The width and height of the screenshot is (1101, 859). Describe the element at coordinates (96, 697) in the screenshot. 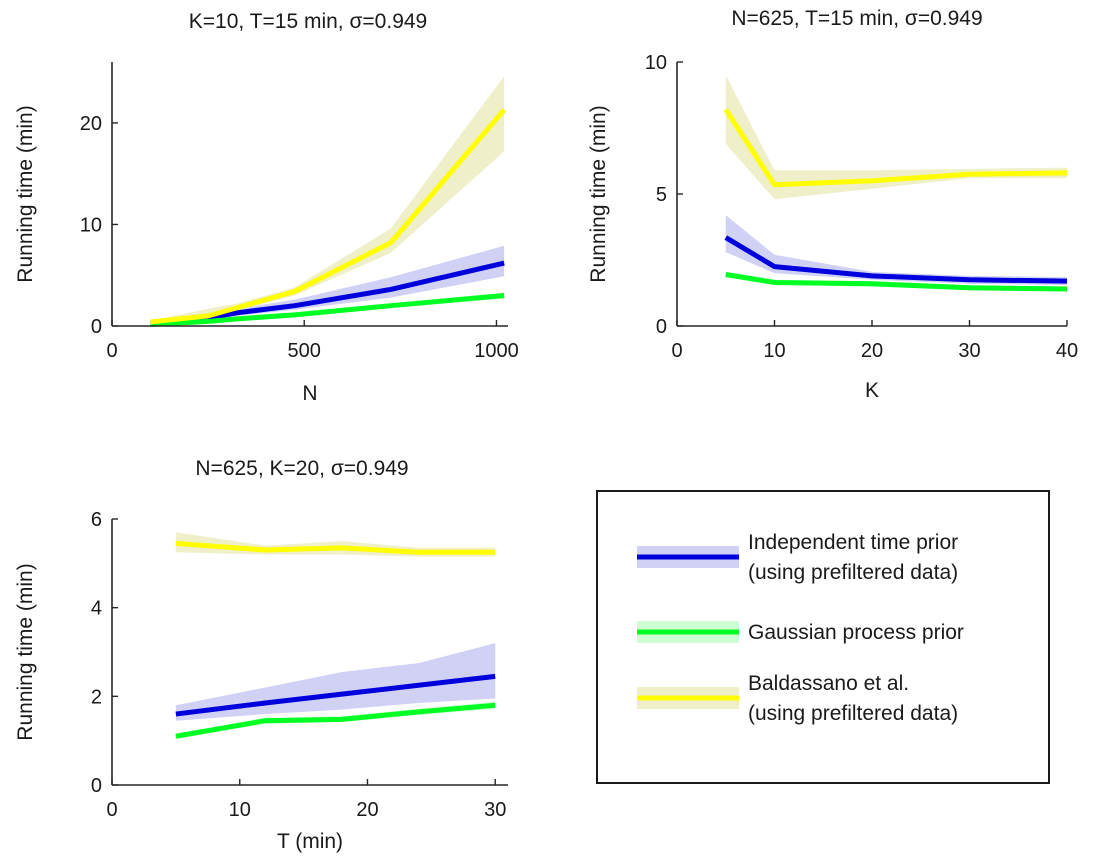

I see `y-tick-label: 2` at that location.